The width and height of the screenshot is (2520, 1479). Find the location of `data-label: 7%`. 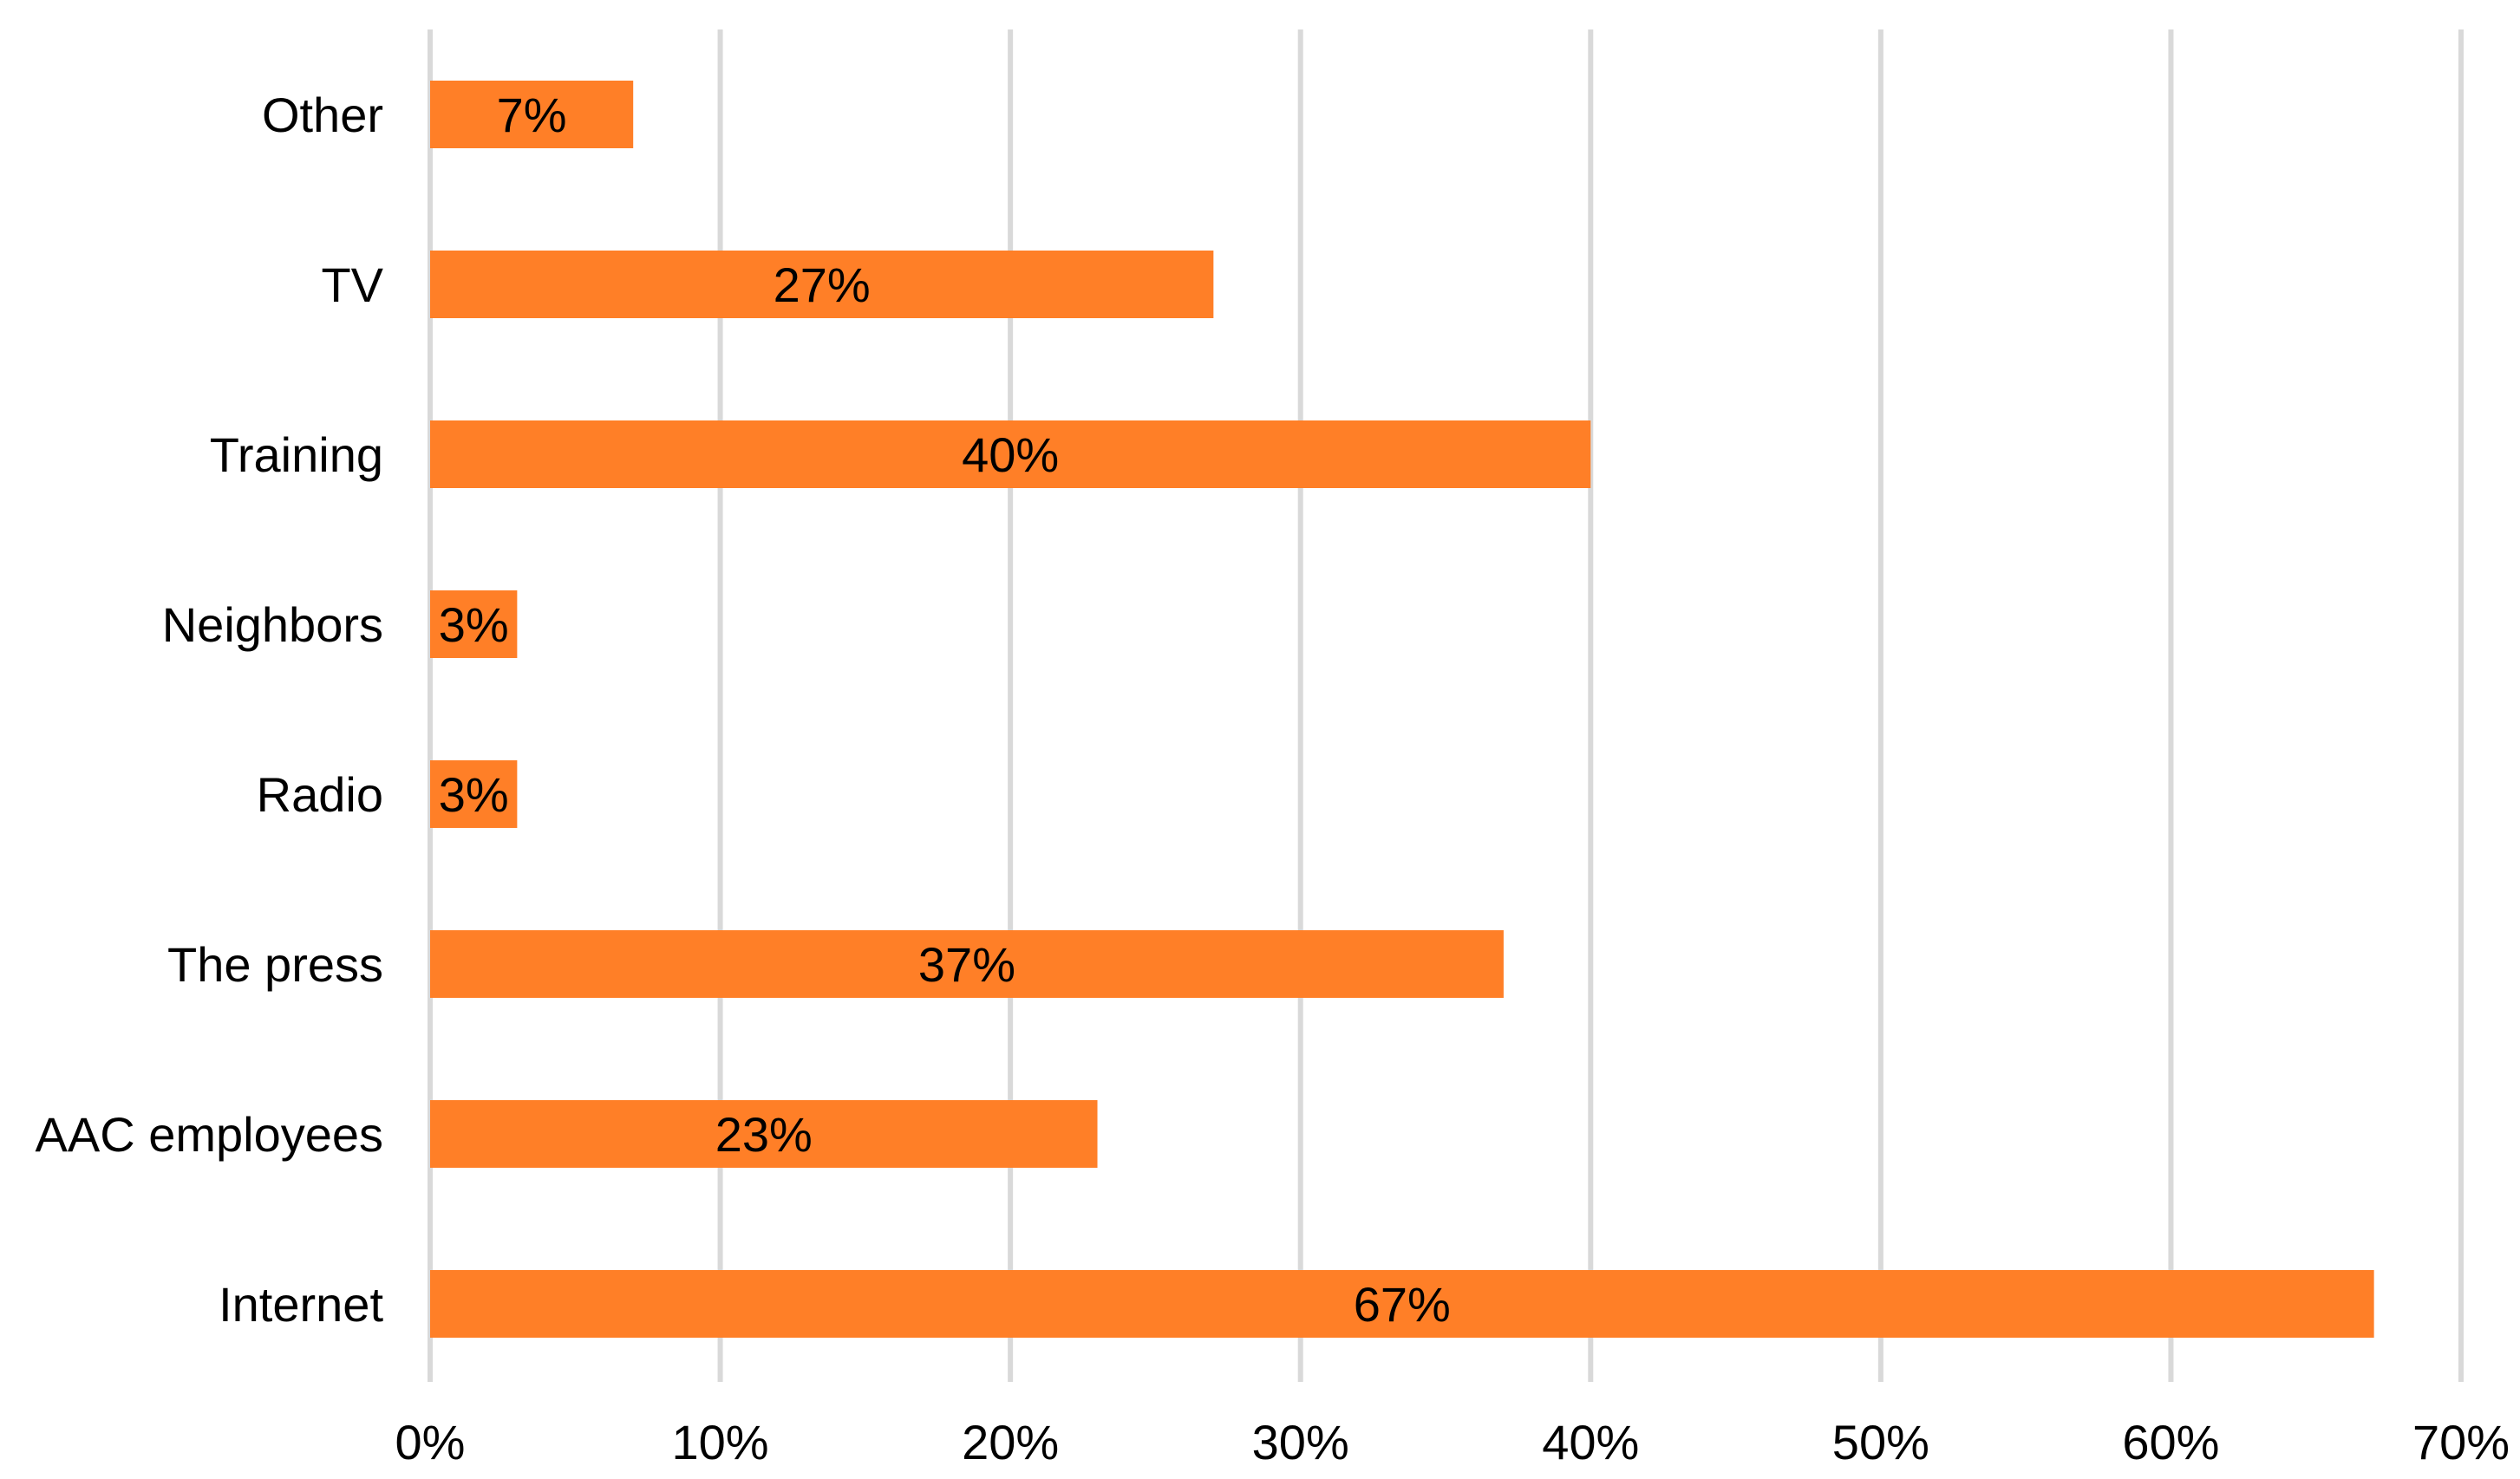

data-label: 7% is located at coordinates (532, 115).